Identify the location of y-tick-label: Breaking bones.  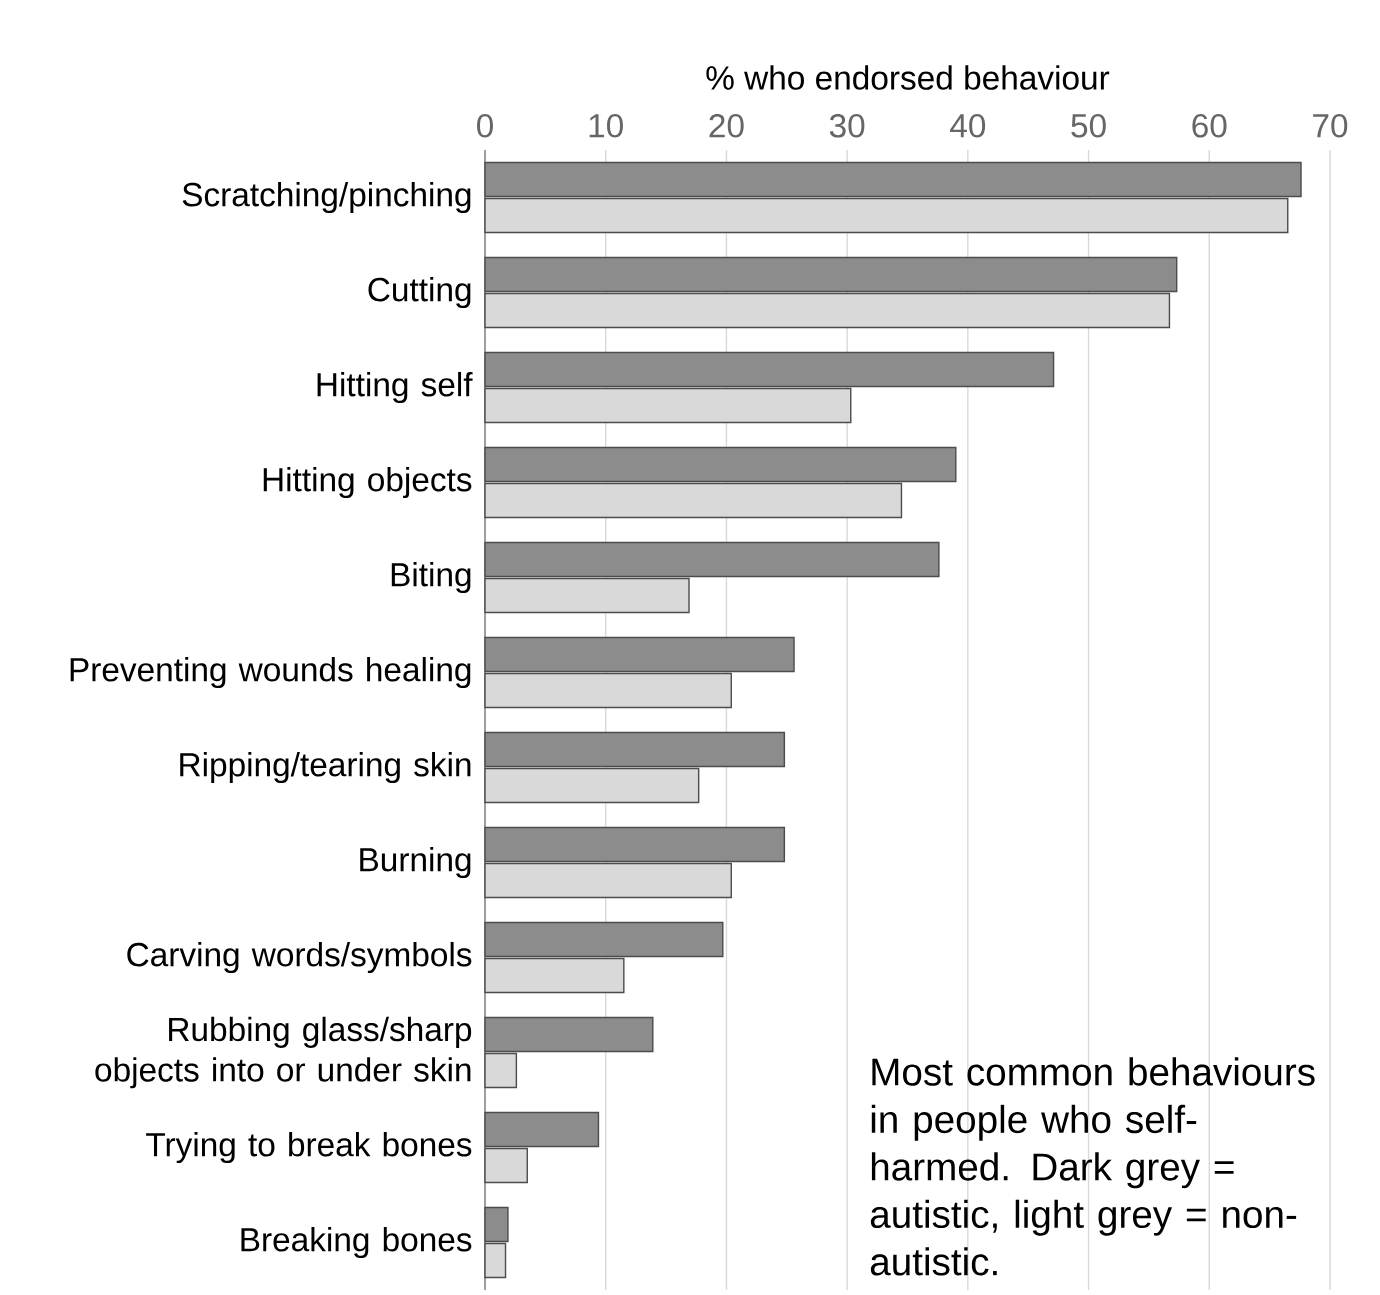
(356, 1242).